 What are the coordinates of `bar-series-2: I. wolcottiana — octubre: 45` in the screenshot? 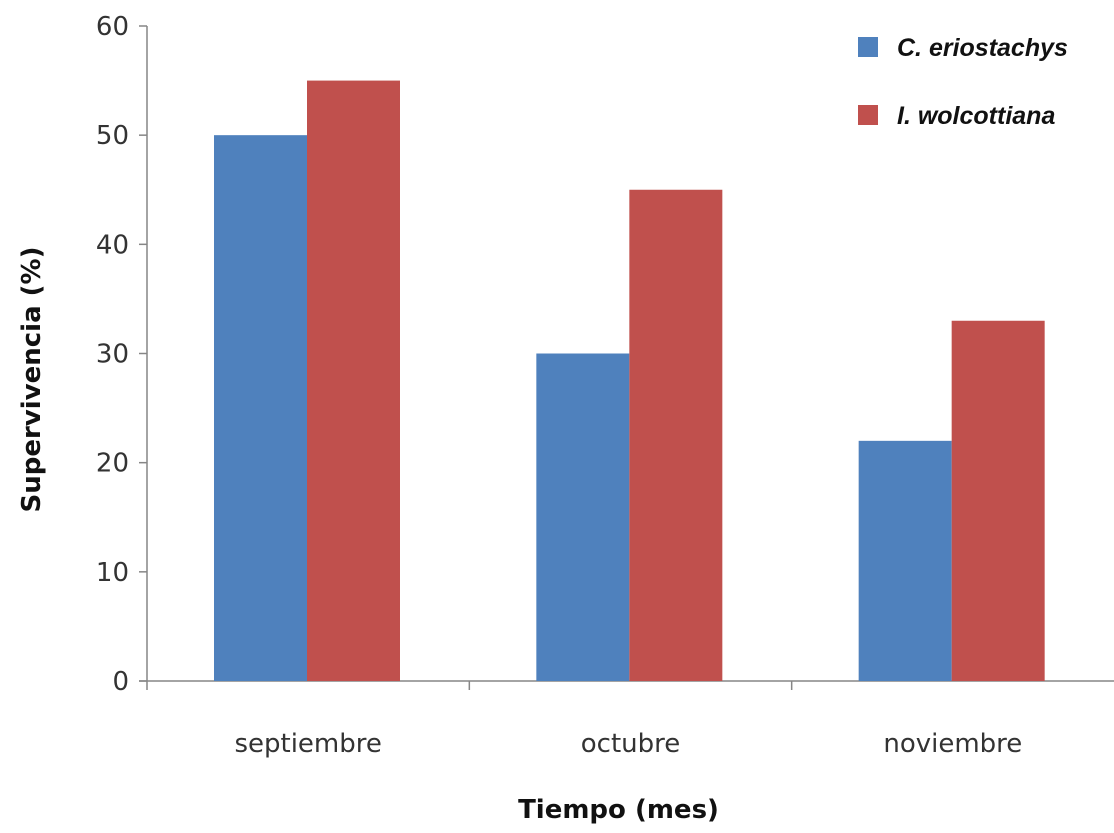 It's located at (676, 435).